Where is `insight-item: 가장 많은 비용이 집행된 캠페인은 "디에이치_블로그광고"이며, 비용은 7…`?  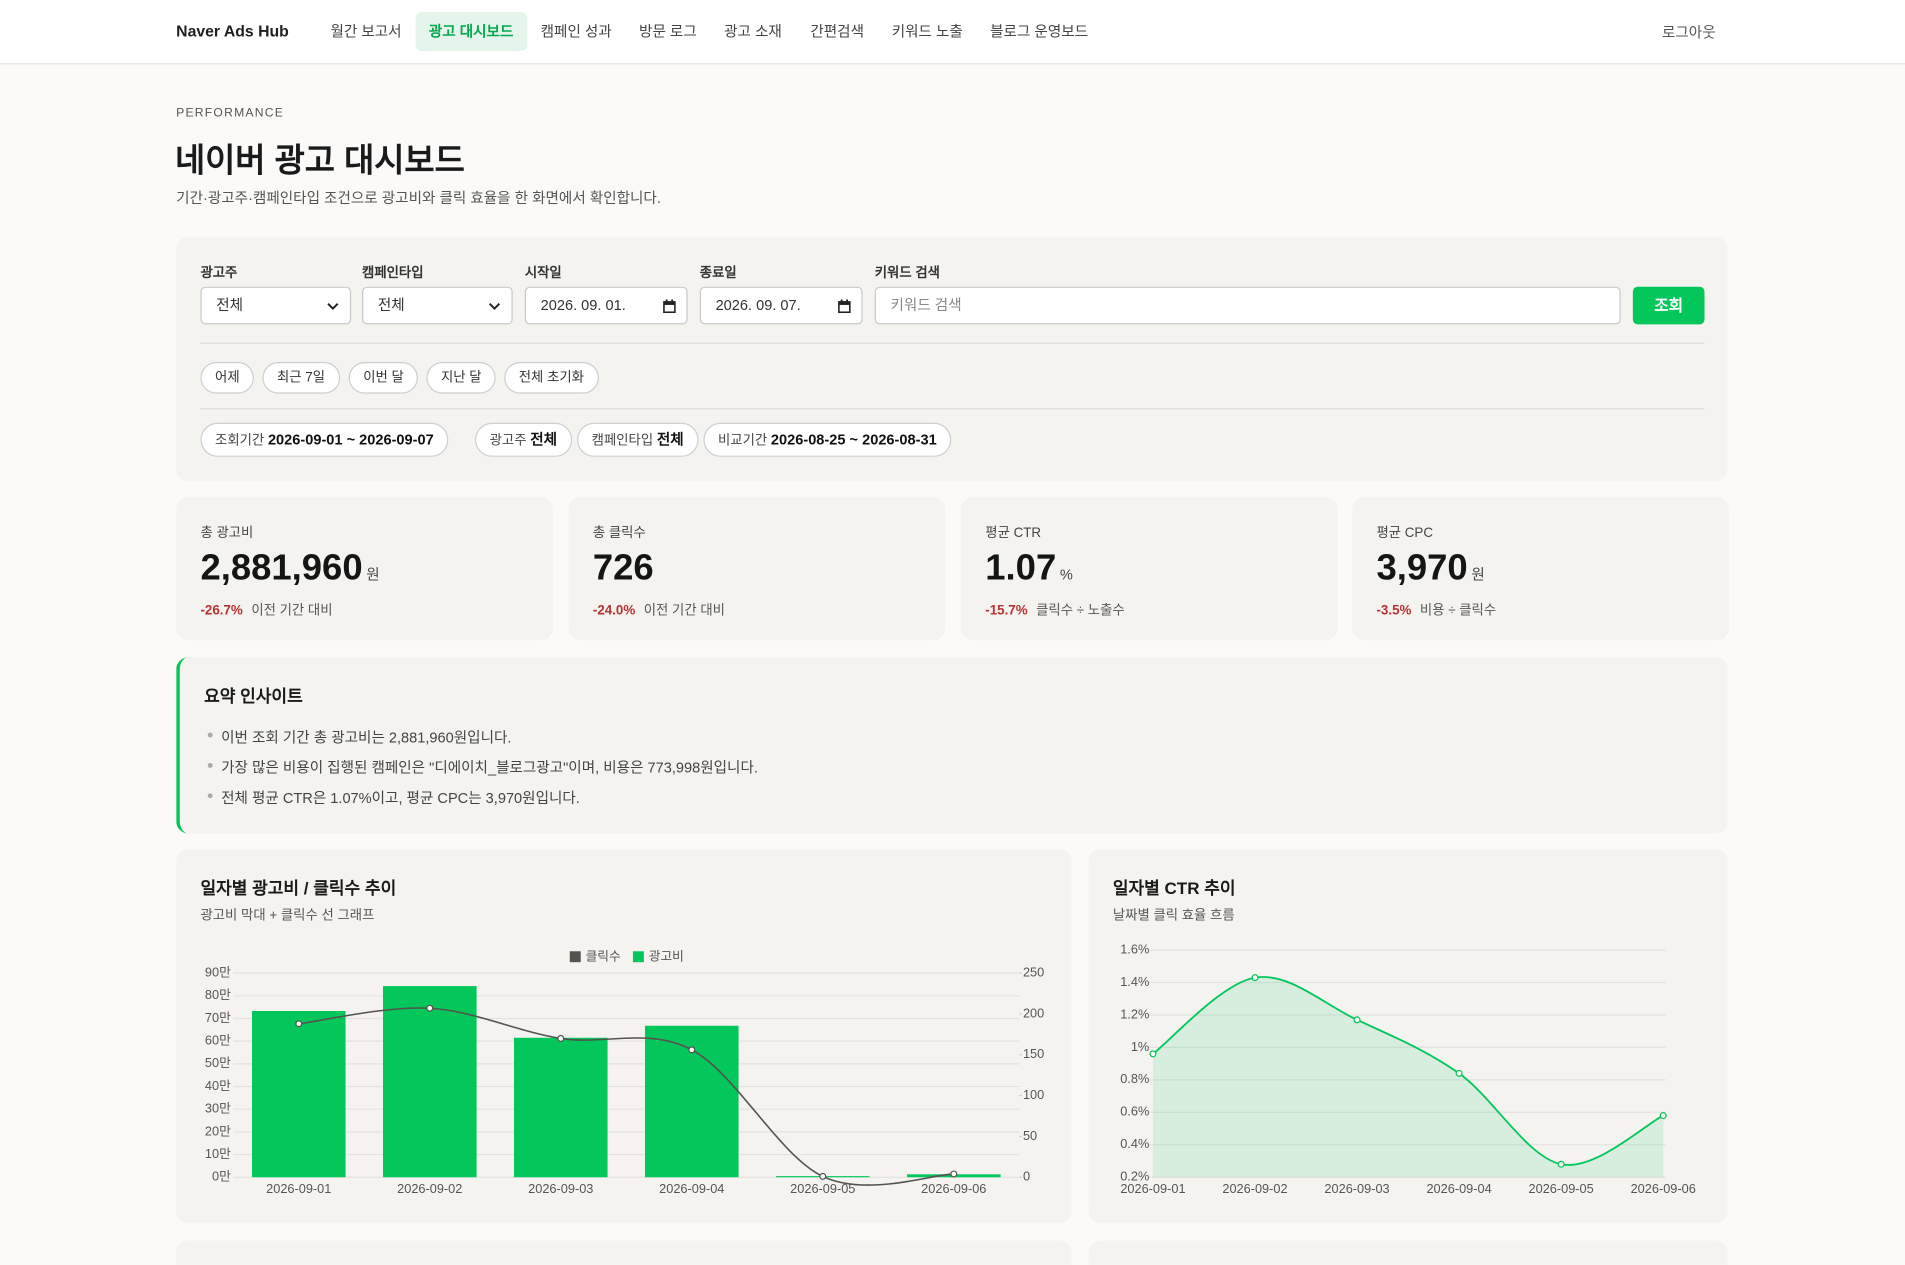
insight-item: 가장 많은 비용이 집행된 캠페인은 "디에이치_블로그광고"이며, 비용은 7… is located at coordinates (489, 768).